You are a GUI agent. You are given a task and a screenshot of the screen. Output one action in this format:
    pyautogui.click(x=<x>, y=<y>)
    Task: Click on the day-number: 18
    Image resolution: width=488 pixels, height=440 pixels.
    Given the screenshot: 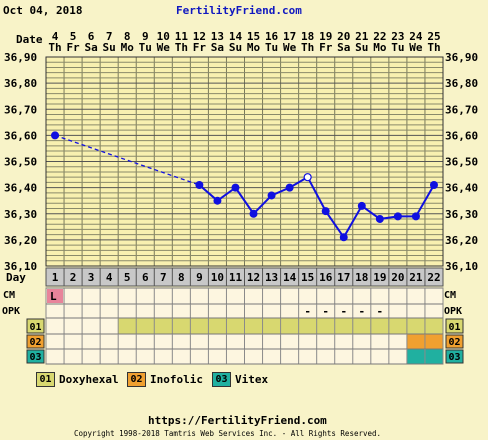 What is the action you would take?
    pyautogui.click(x=361, y=277)
    